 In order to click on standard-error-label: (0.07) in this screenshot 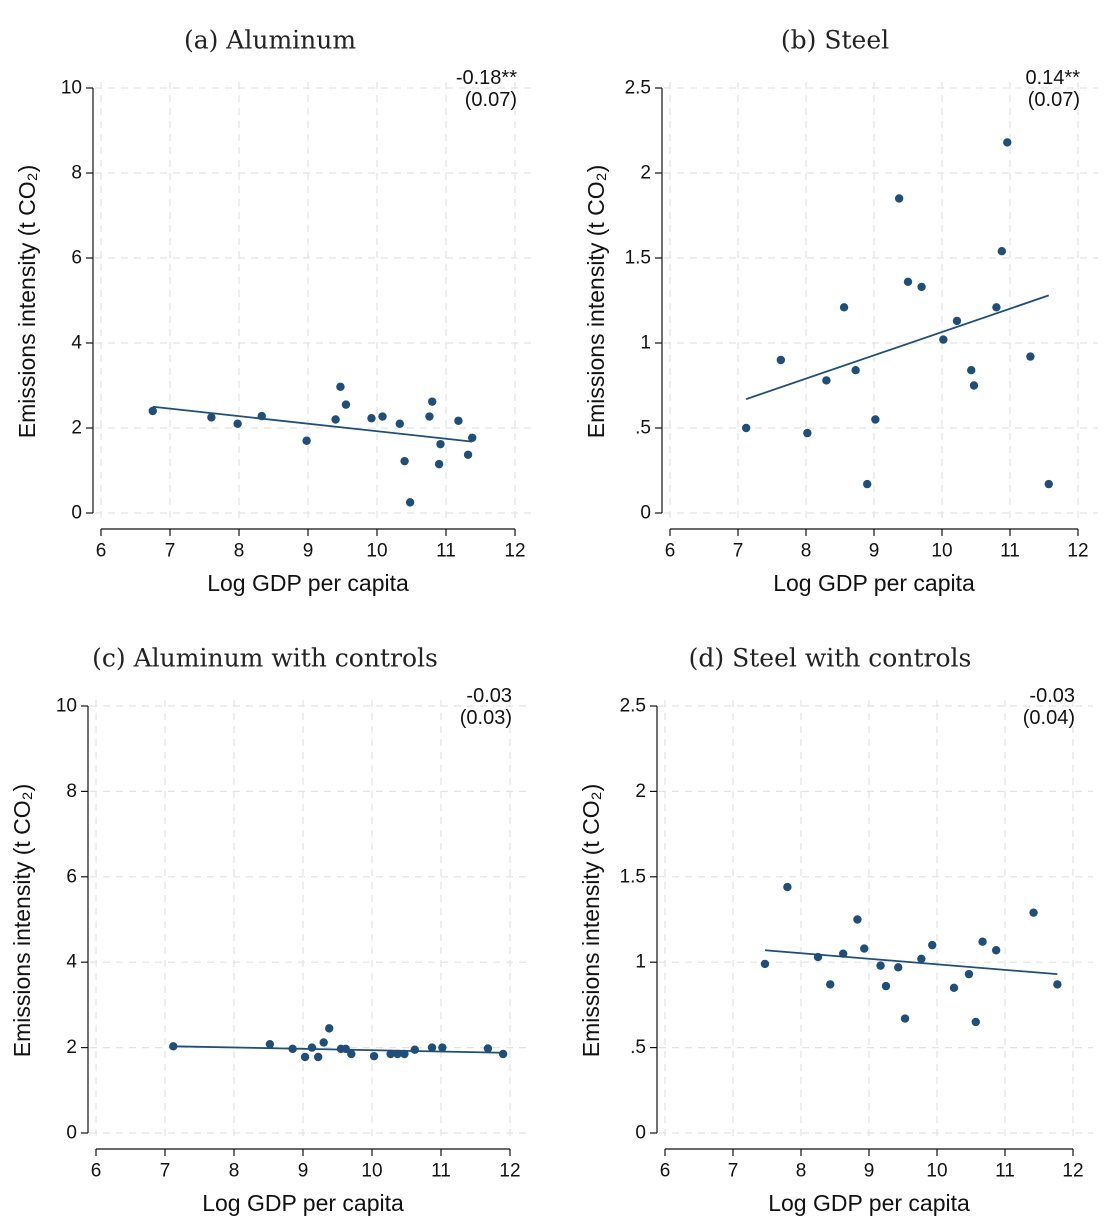, I will do `click(1054, 100)`.